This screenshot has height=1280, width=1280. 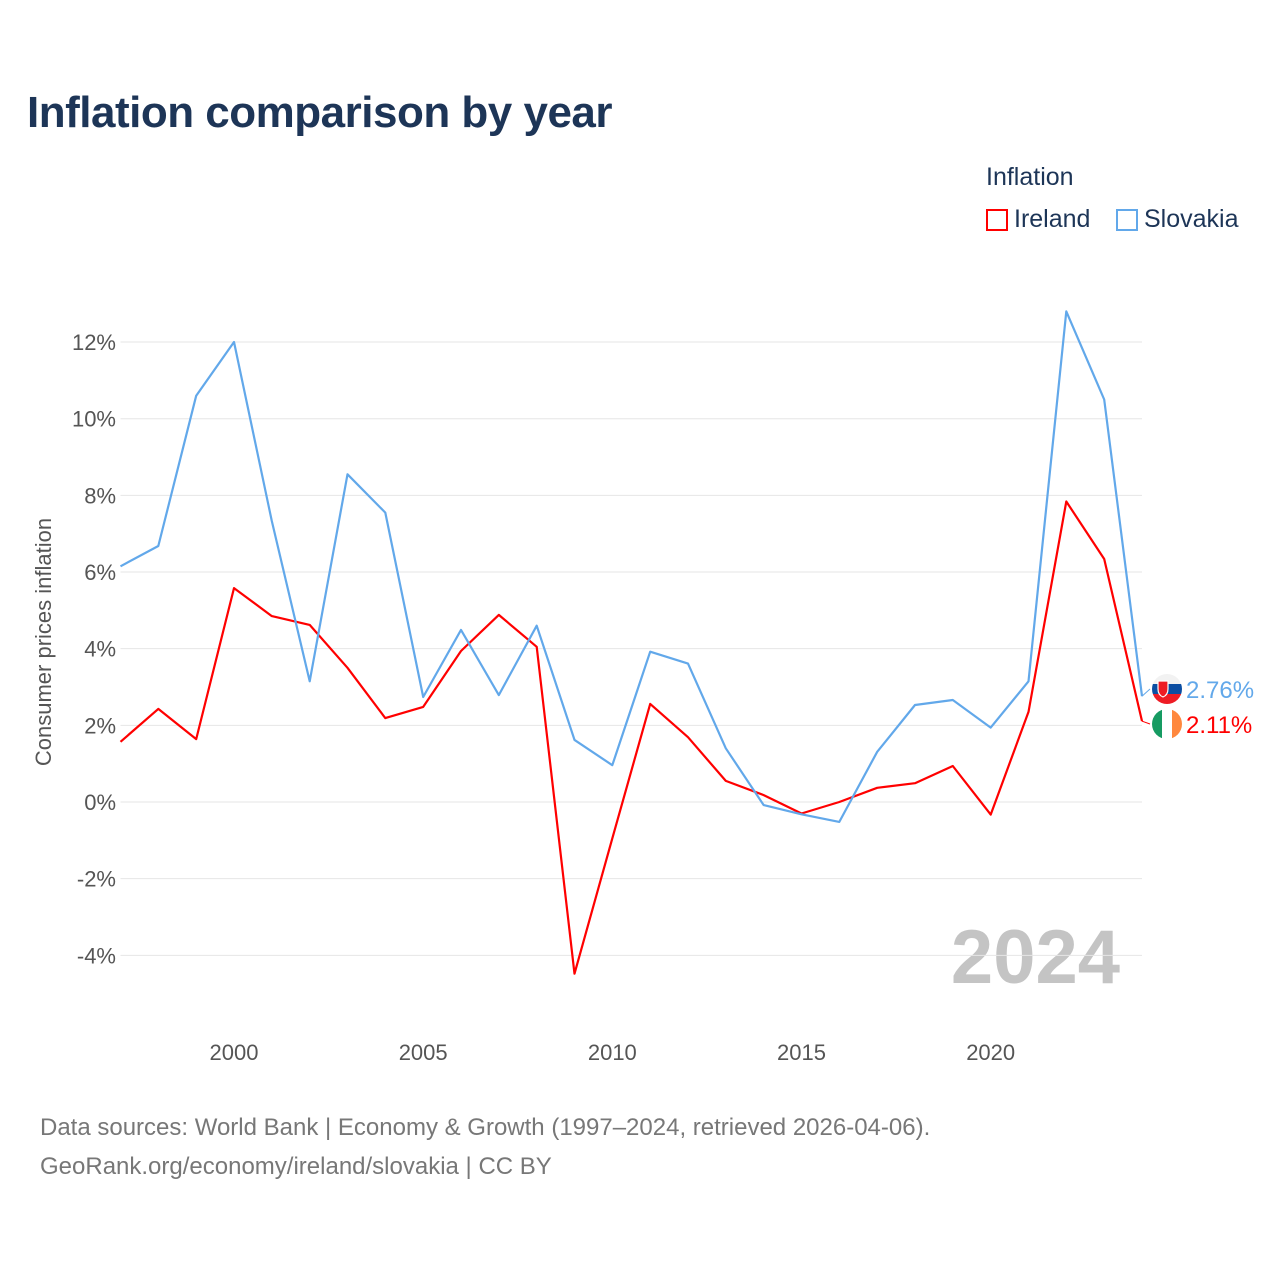 I want to click on legend-item-slovakia: Slovakia, so click(x=1177, y=219).